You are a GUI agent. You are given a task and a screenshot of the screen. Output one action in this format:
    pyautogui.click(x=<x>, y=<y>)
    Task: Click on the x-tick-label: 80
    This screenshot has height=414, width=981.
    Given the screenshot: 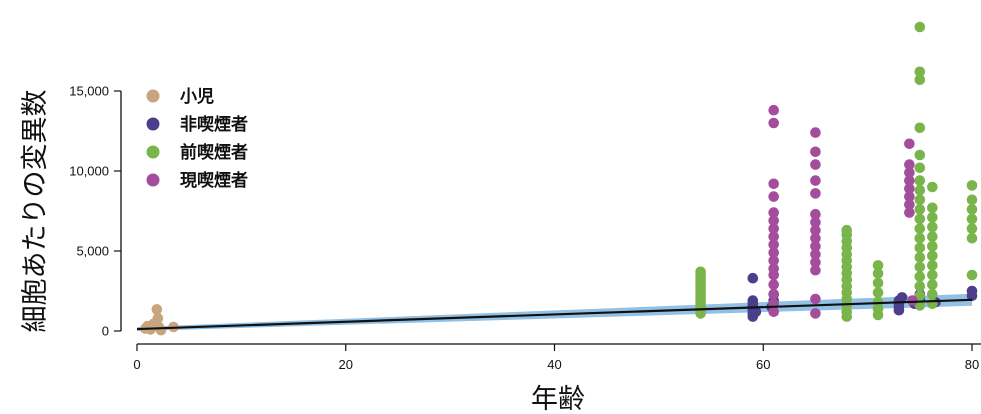 What is the action you would take?
    pyautogui.click(x=972, y=364)
    